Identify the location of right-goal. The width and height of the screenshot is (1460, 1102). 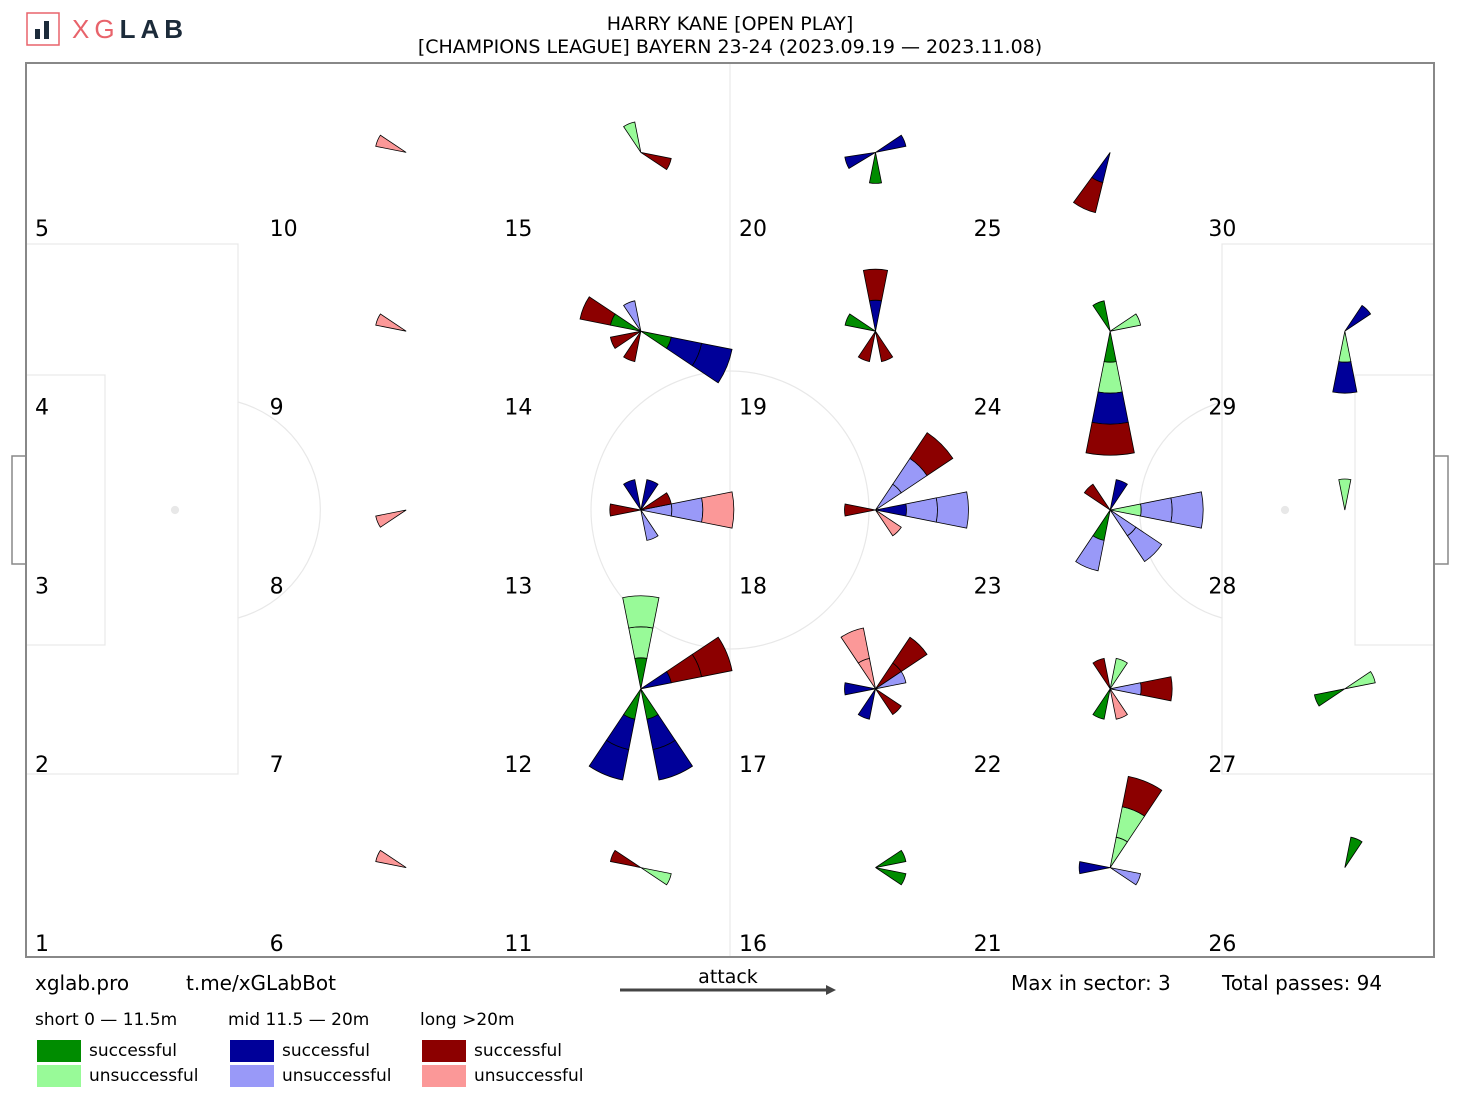
(1441, 510).